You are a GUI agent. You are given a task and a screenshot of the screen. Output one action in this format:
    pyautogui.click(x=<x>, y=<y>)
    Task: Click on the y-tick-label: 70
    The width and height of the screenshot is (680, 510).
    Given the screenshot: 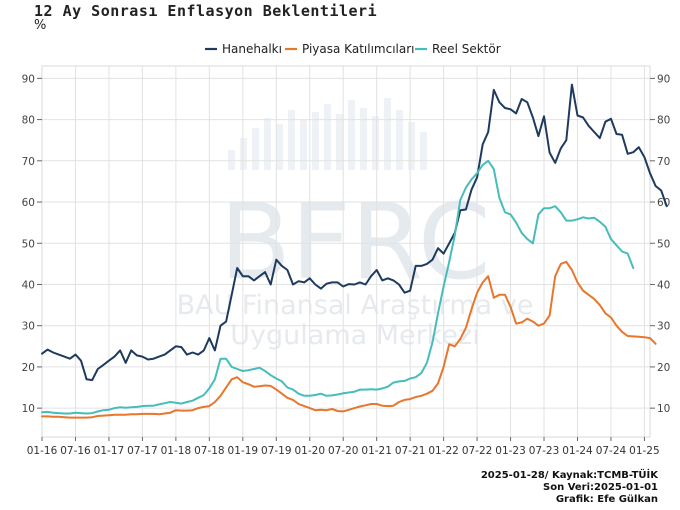 What is the action you would take?
    pyautogui.click(x=28, y=162)
    